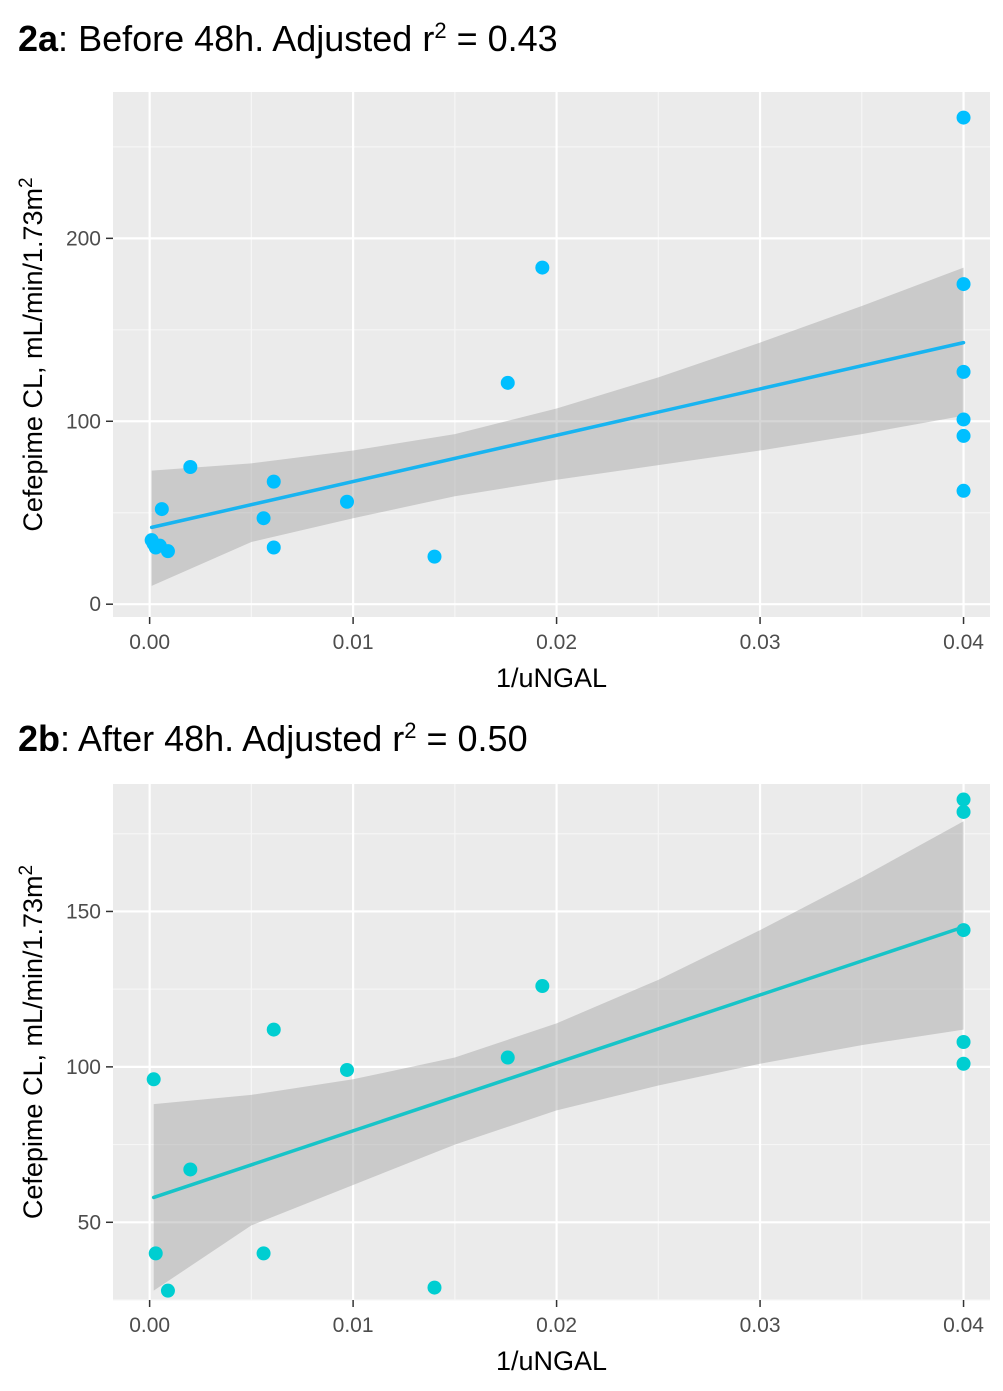  Describe the element at coordinates (502, 38) in the screenshot. I see `panel-2a-title-value: = 0.43` at that location.